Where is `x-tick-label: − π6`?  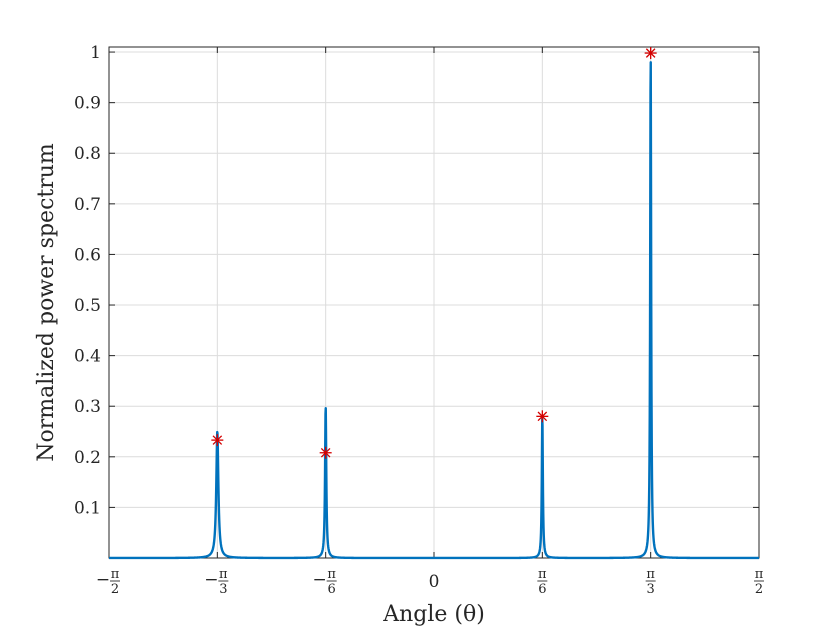 x-tick-label: − π6 is located at coordinates (325, 582).